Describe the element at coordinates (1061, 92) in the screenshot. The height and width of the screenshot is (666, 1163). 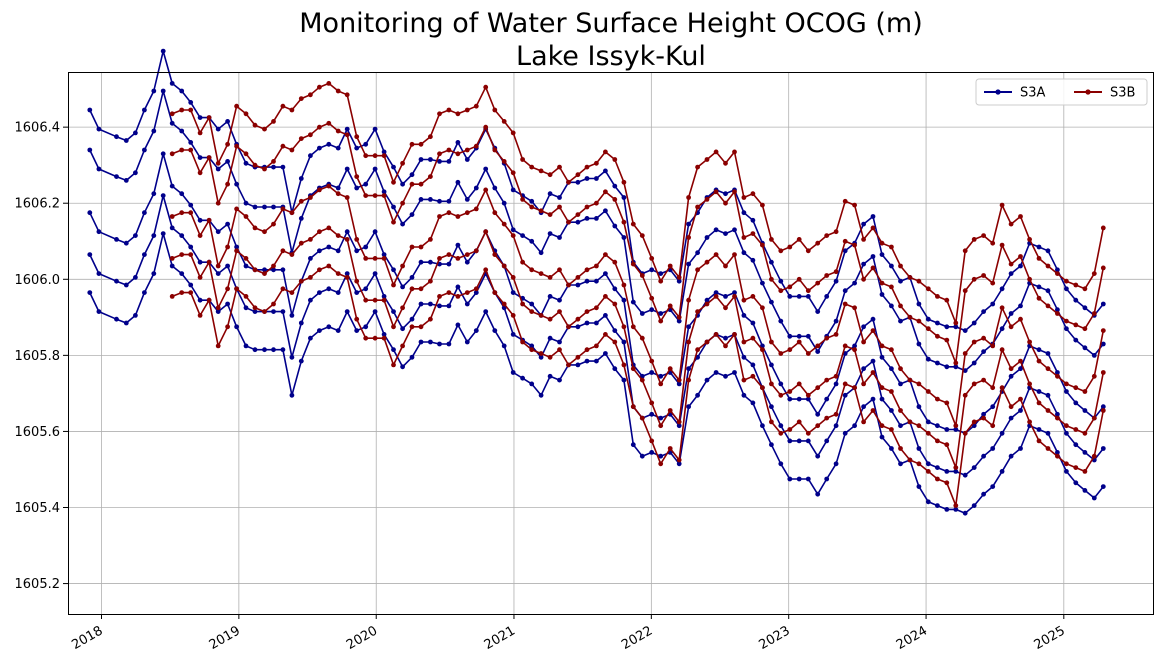
I see `legend: S3A S3B` at that location.